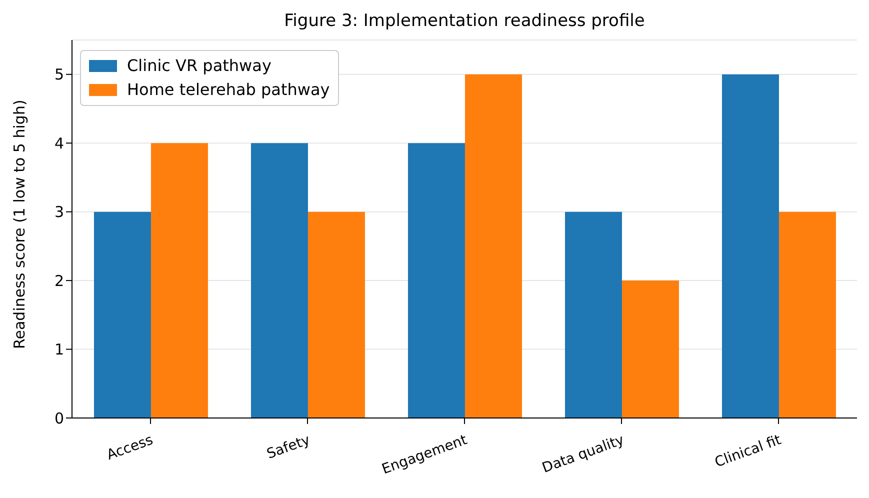 Image resolution: width=869 pixels, height=498 pixels. I want to click on x-tick-label: Access, so click(130, 448).